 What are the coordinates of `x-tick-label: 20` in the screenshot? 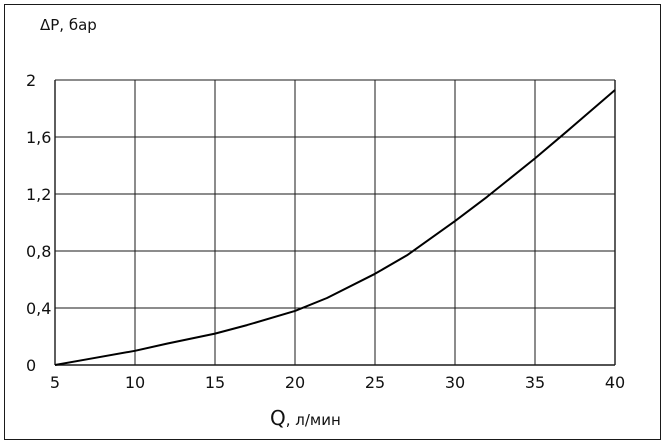 It's located at (295, 382).